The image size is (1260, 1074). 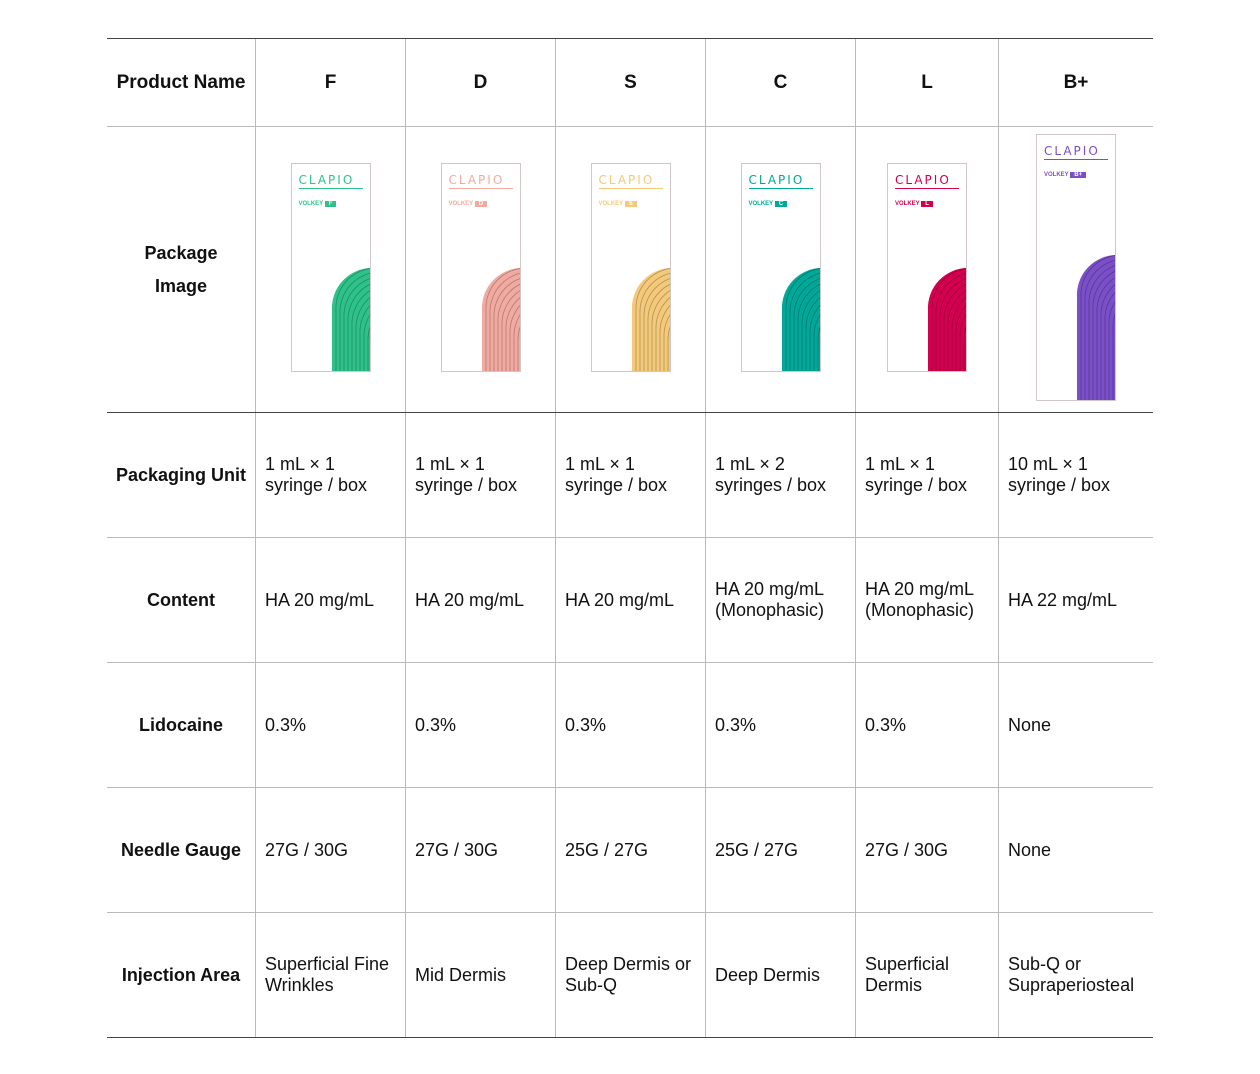 I want to click on product-f: F, so click(x=330, y=82).